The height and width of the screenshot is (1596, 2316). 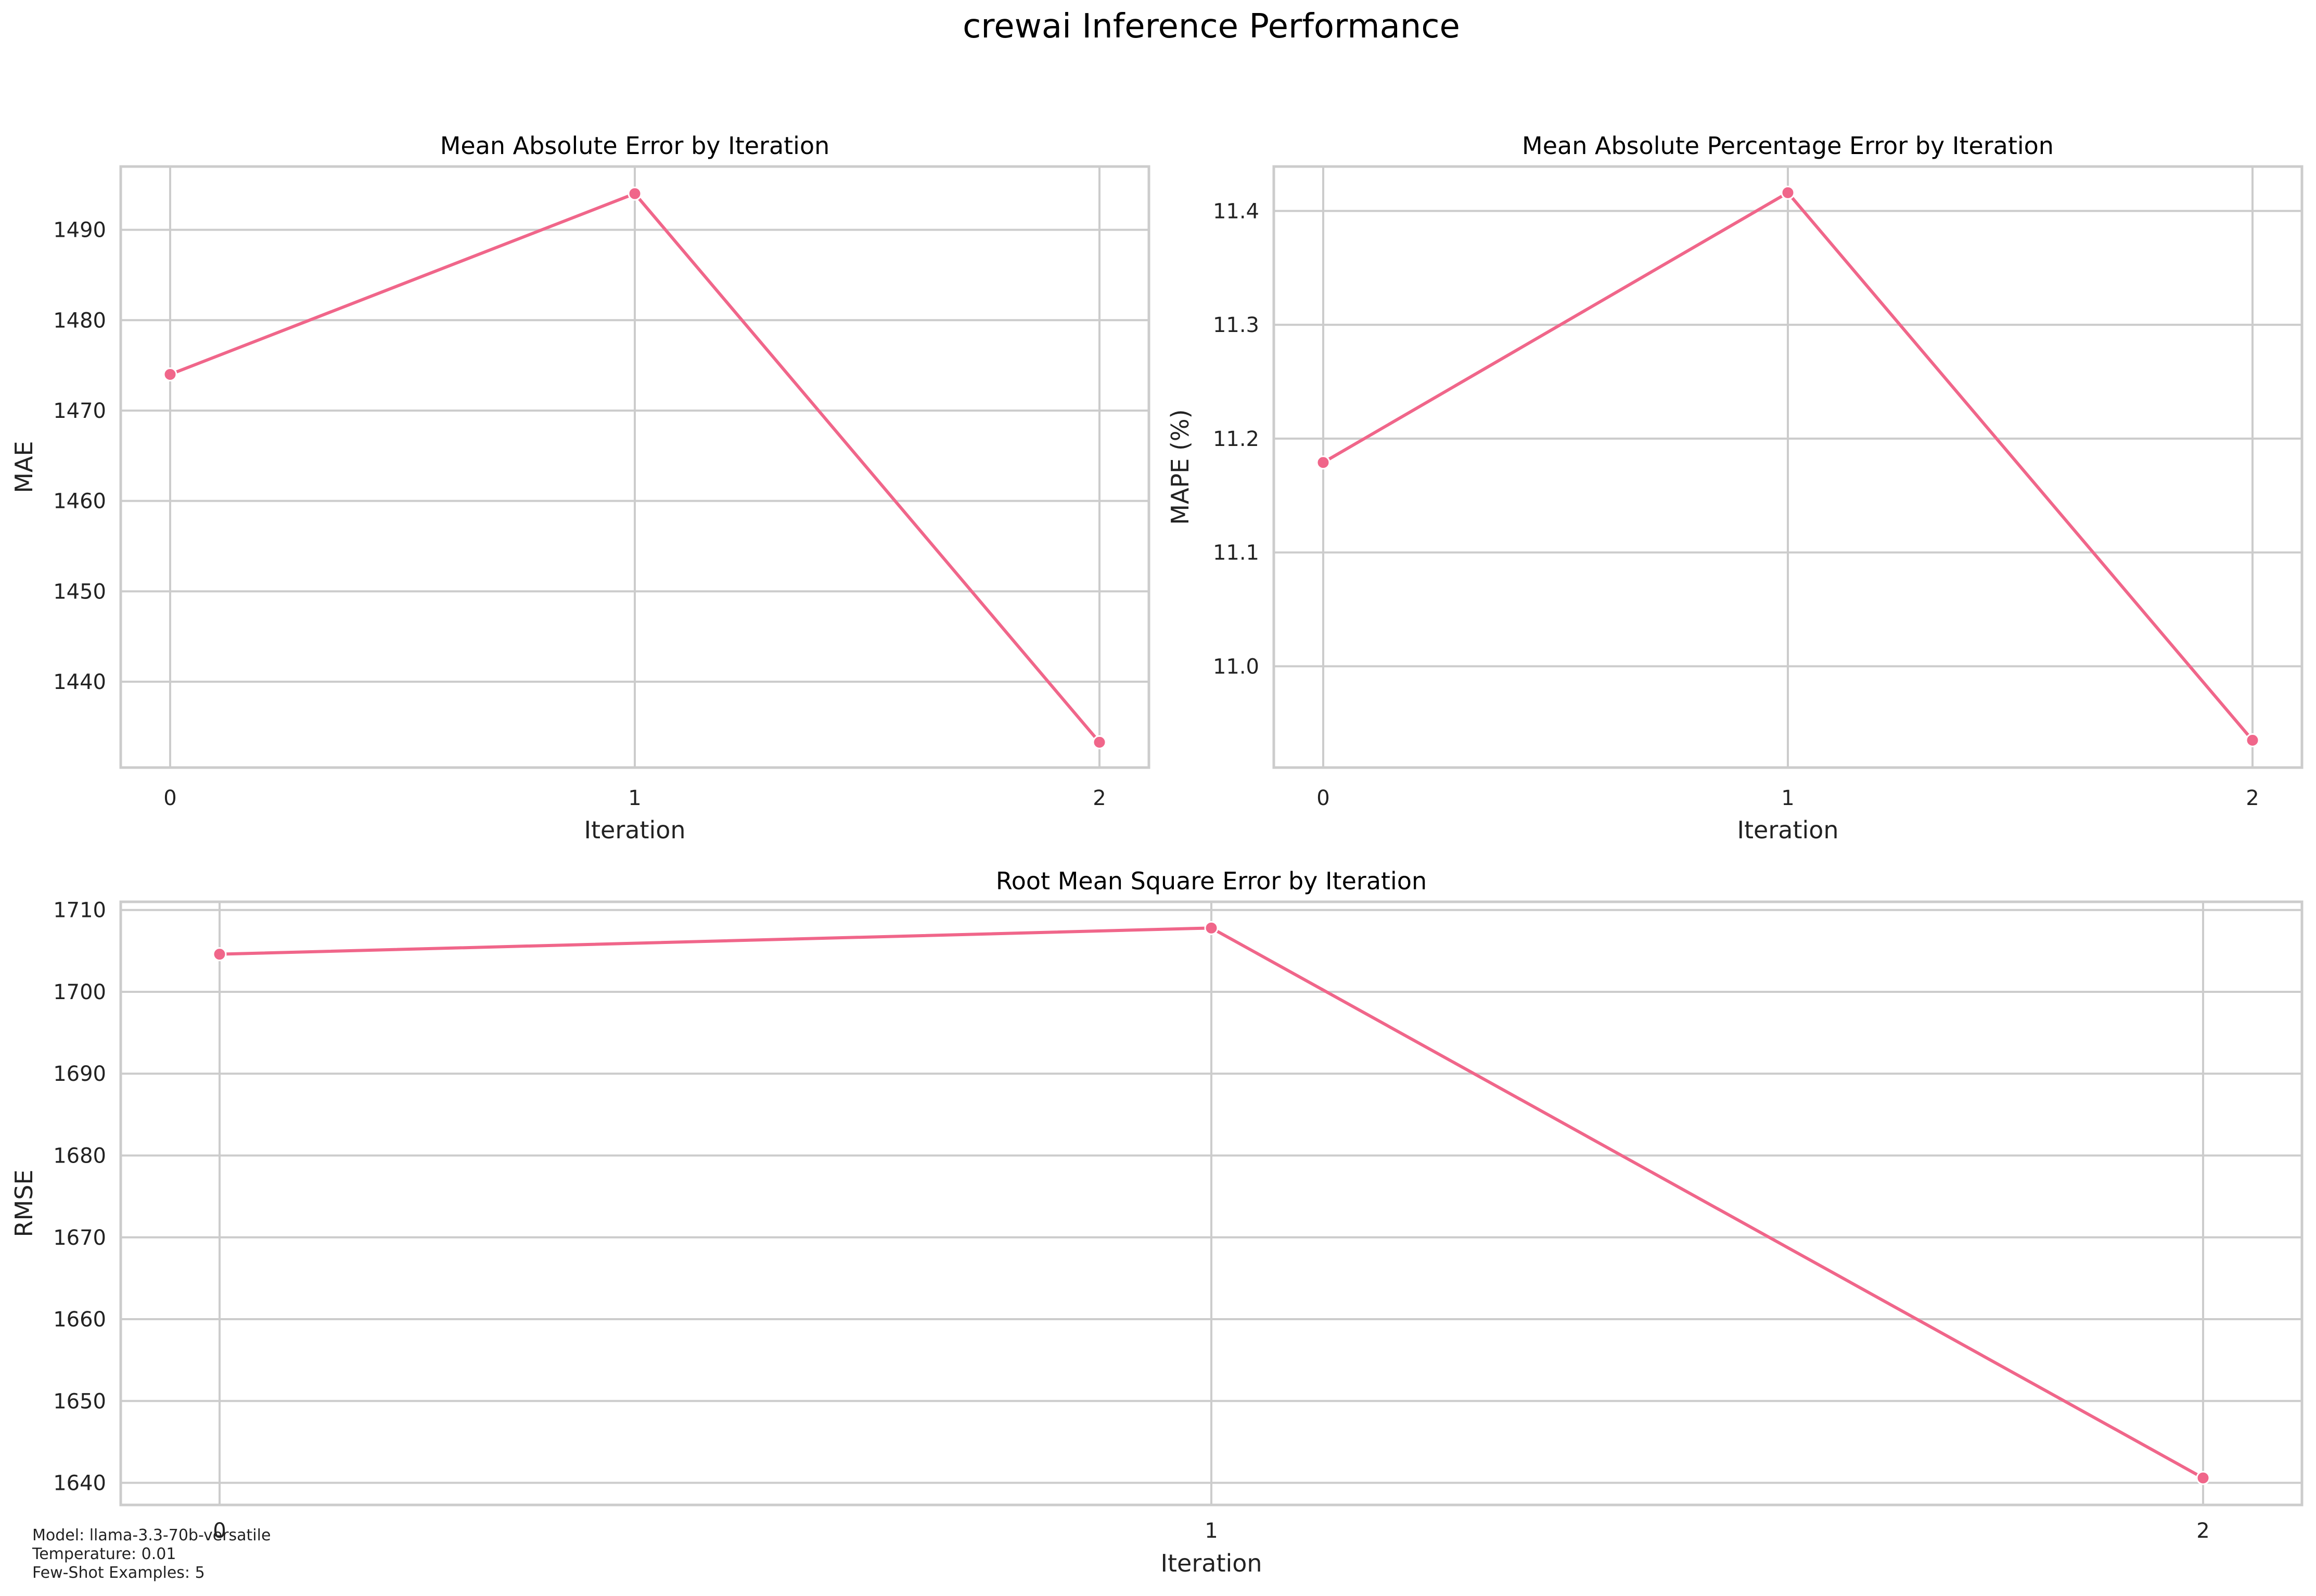 What do you see at coordinates (1211, 881) in the screenshot?
I see `panel-title: Root Mean Square Error by Iteration` at bounding box center [1211, 881].